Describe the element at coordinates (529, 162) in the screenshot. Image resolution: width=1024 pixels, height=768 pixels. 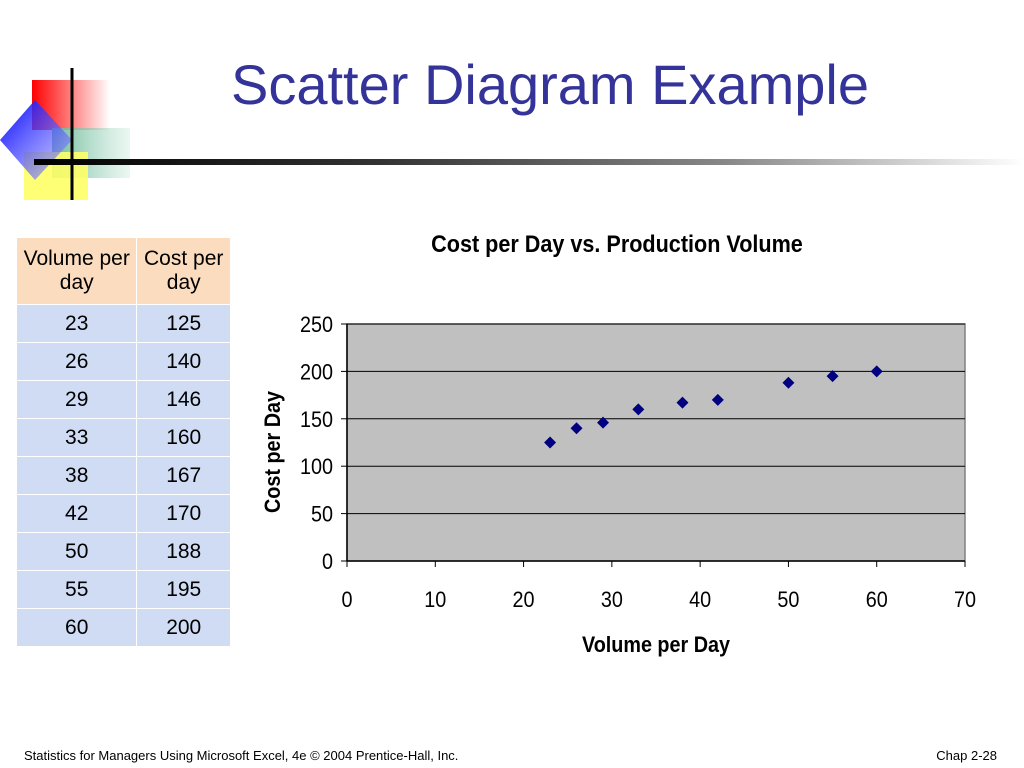
I see `title-underline` at that location.